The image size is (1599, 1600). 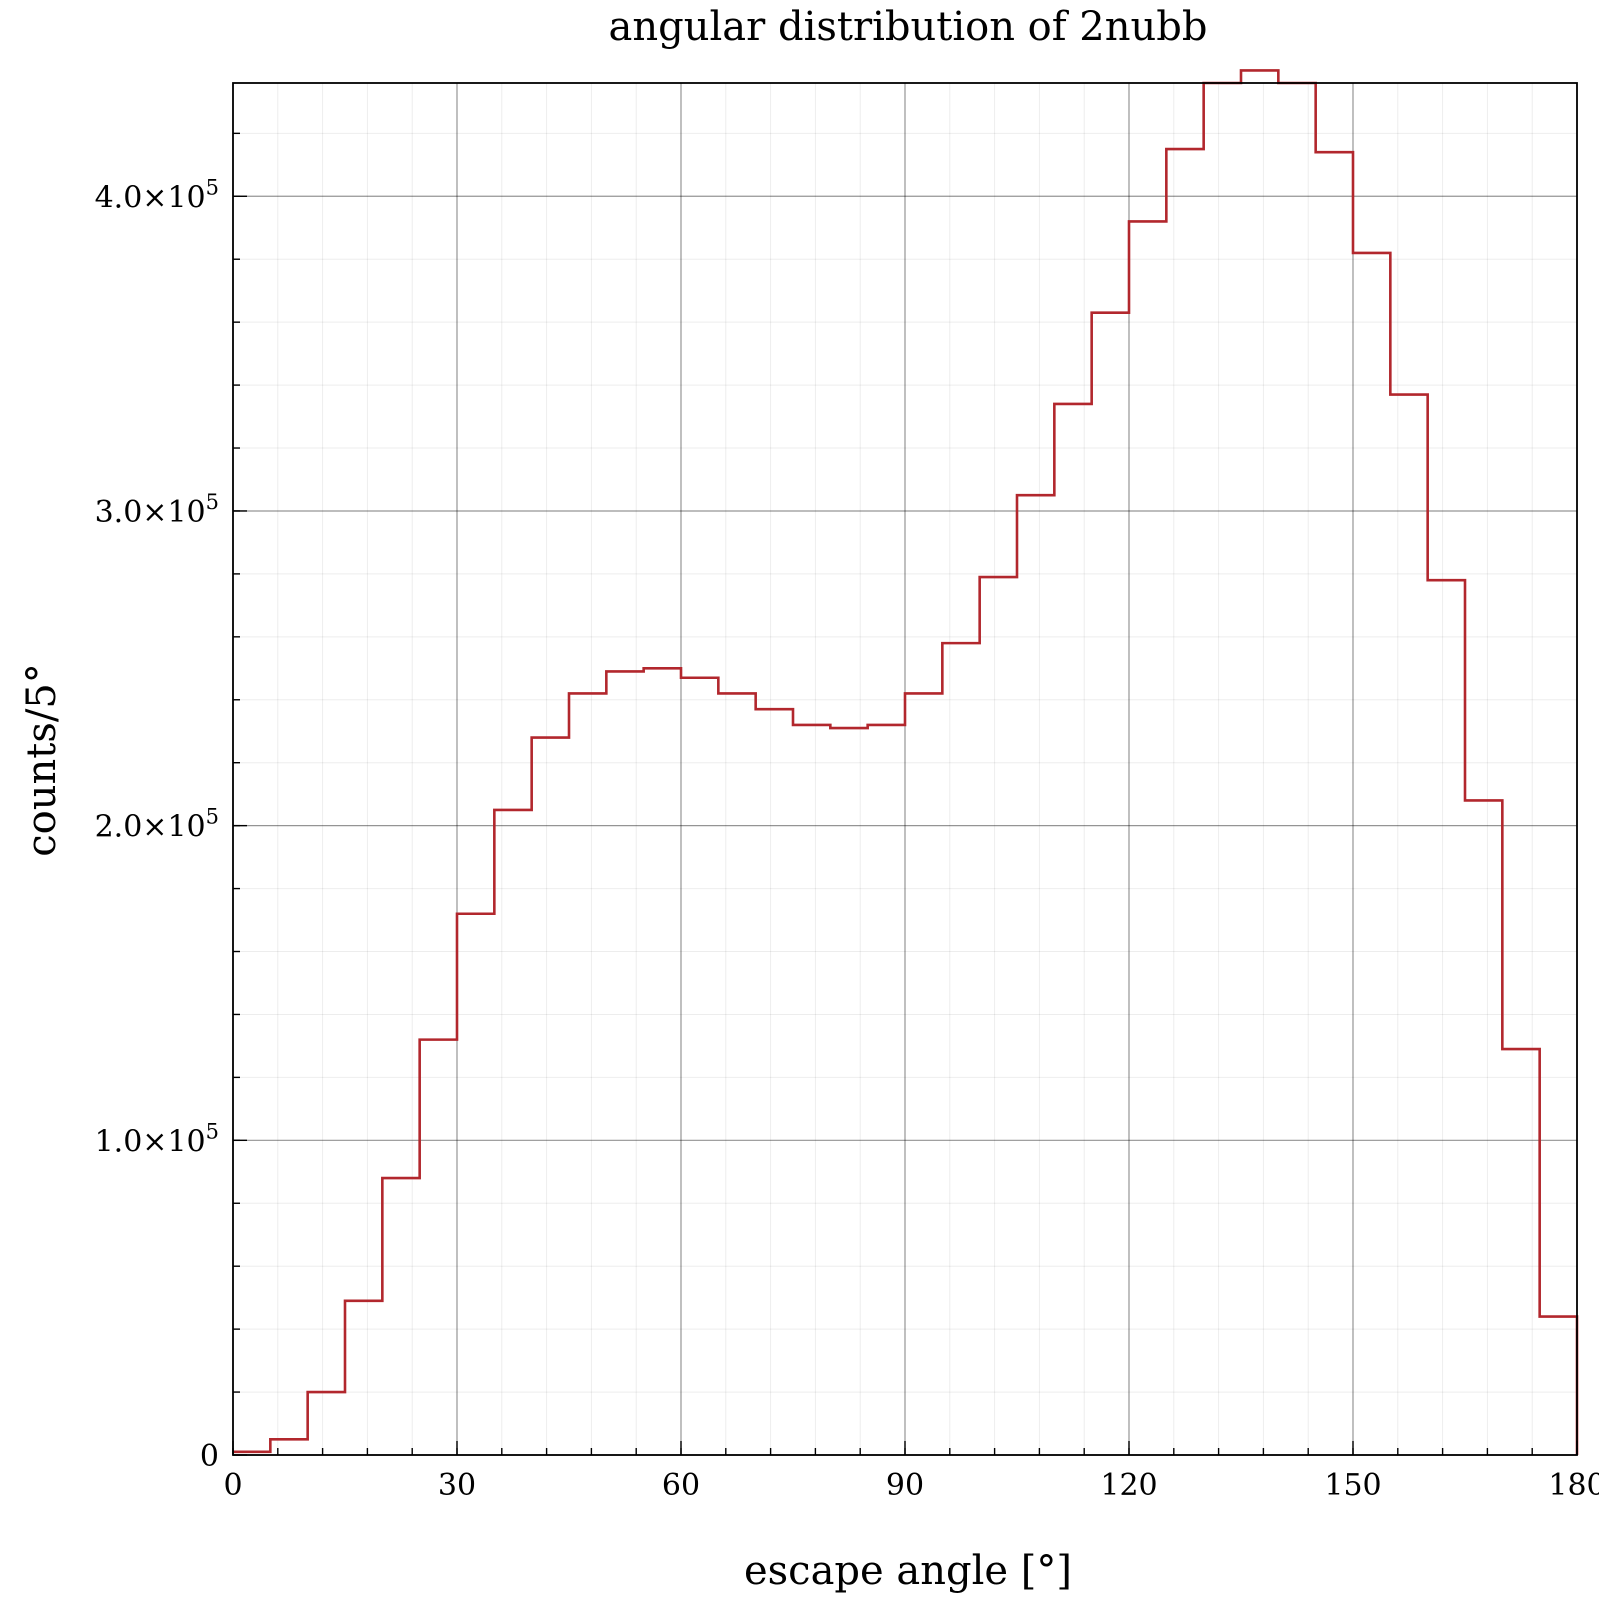 I want to click on x-tick-label: 90, so click(x=905, y=1485).